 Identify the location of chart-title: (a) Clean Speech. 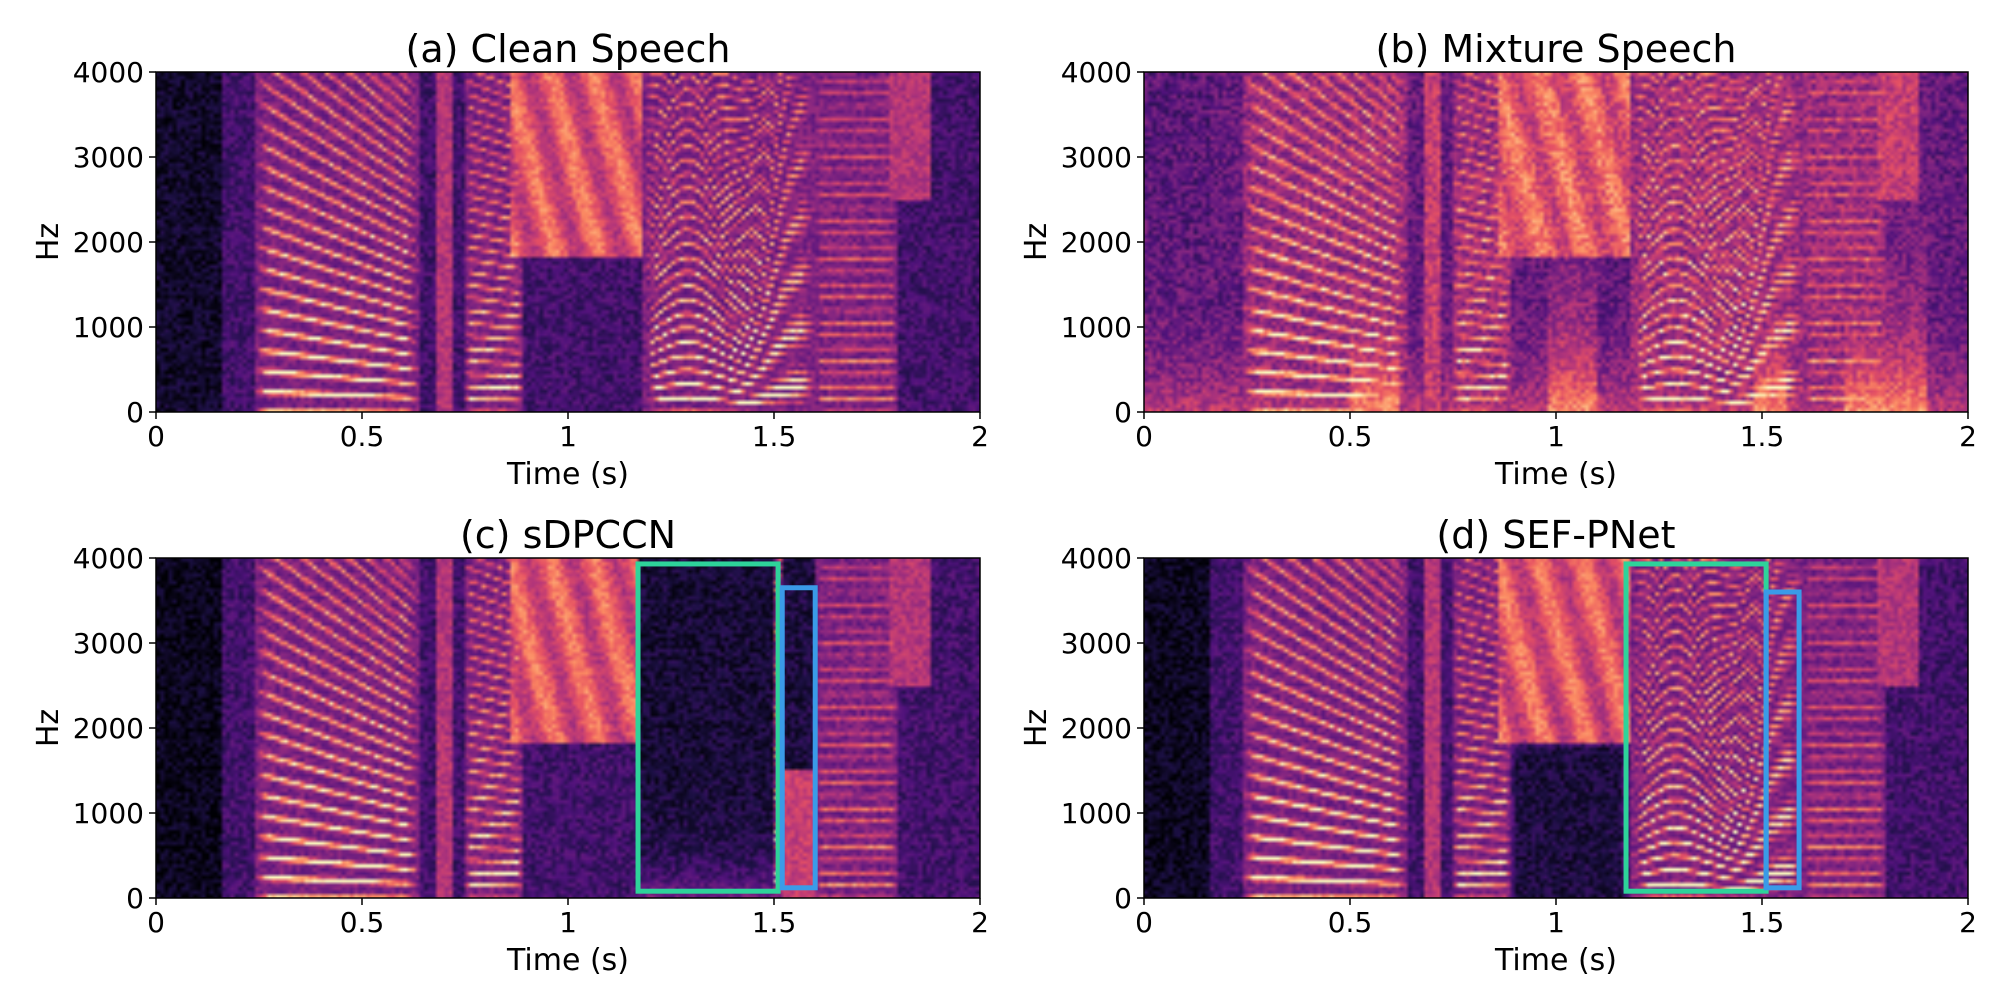
(568, 49).